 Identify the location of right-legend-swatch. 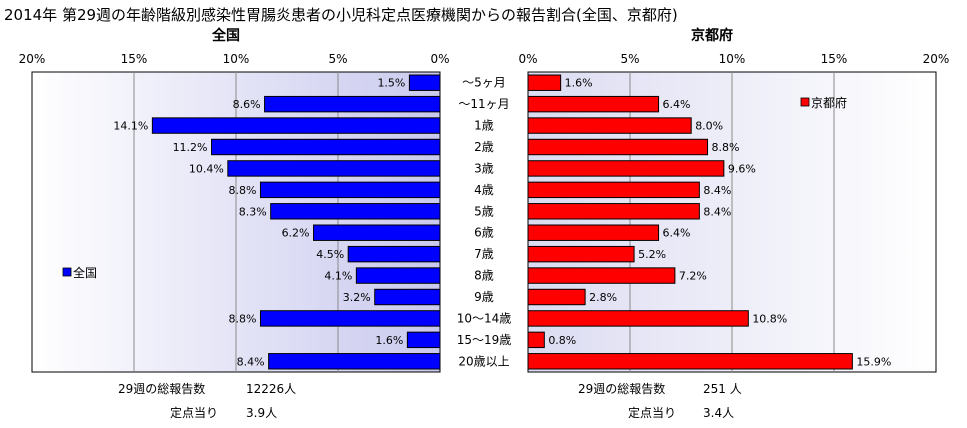
(805, 102).